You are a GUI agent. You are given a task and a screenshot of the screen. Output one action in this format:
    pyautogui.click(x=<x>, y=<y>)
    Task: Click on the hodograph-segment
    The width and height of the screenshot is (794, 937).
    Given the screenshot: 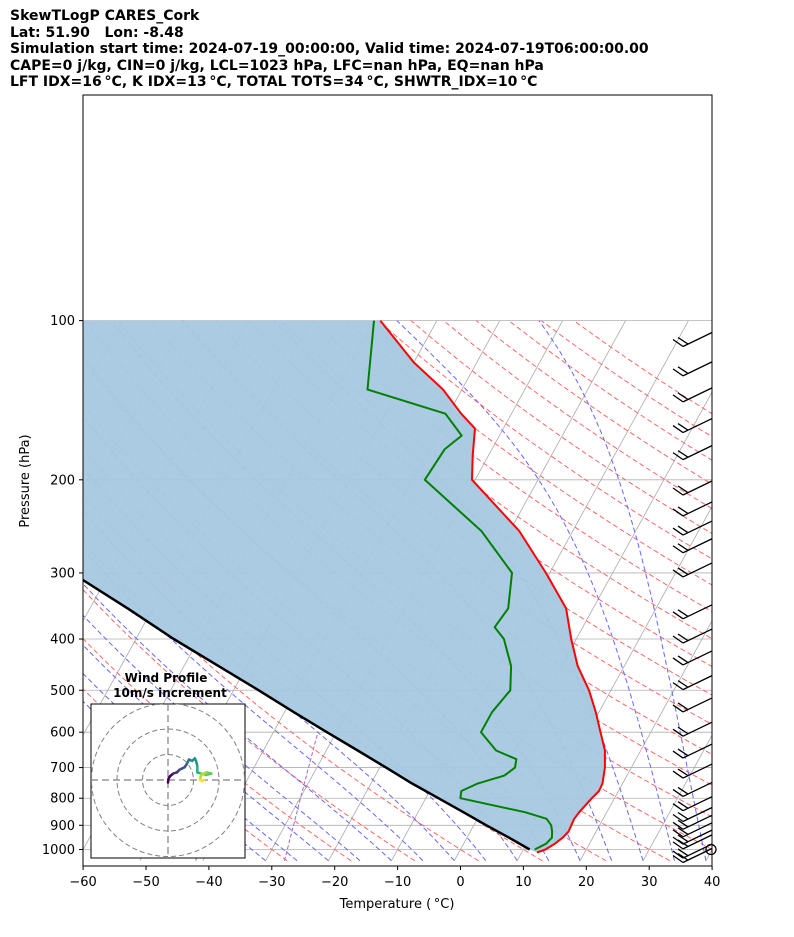 What is the action you would take?
    pyautogui.click(x=203, y=780)
    